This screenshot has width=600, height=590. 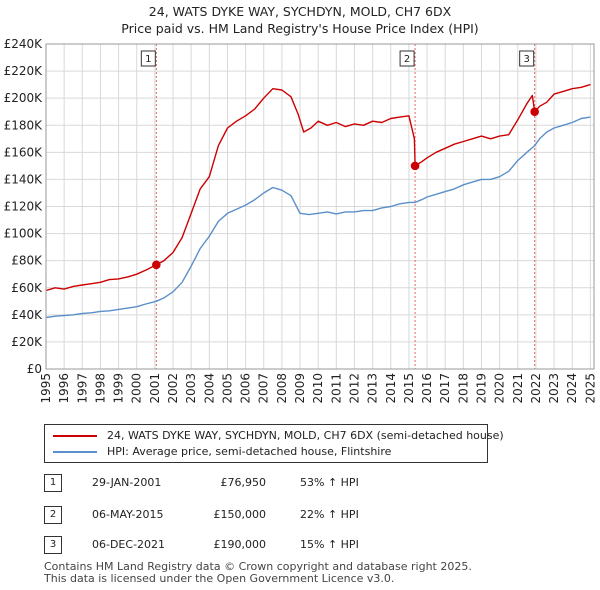 What do you see at coordinates (82, 388) in the screenshot?
I see `x-tick-label: 1997` at bounding box center [82, 388].